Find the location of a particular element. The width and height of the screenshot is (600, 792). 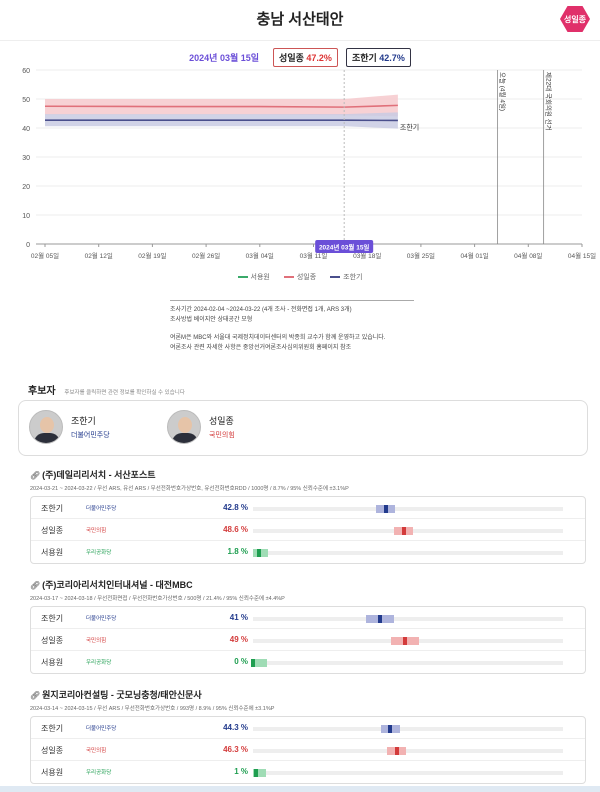

candidate-card-jo: 조한기 더불어민주당 is located at coordinates (69, 427).